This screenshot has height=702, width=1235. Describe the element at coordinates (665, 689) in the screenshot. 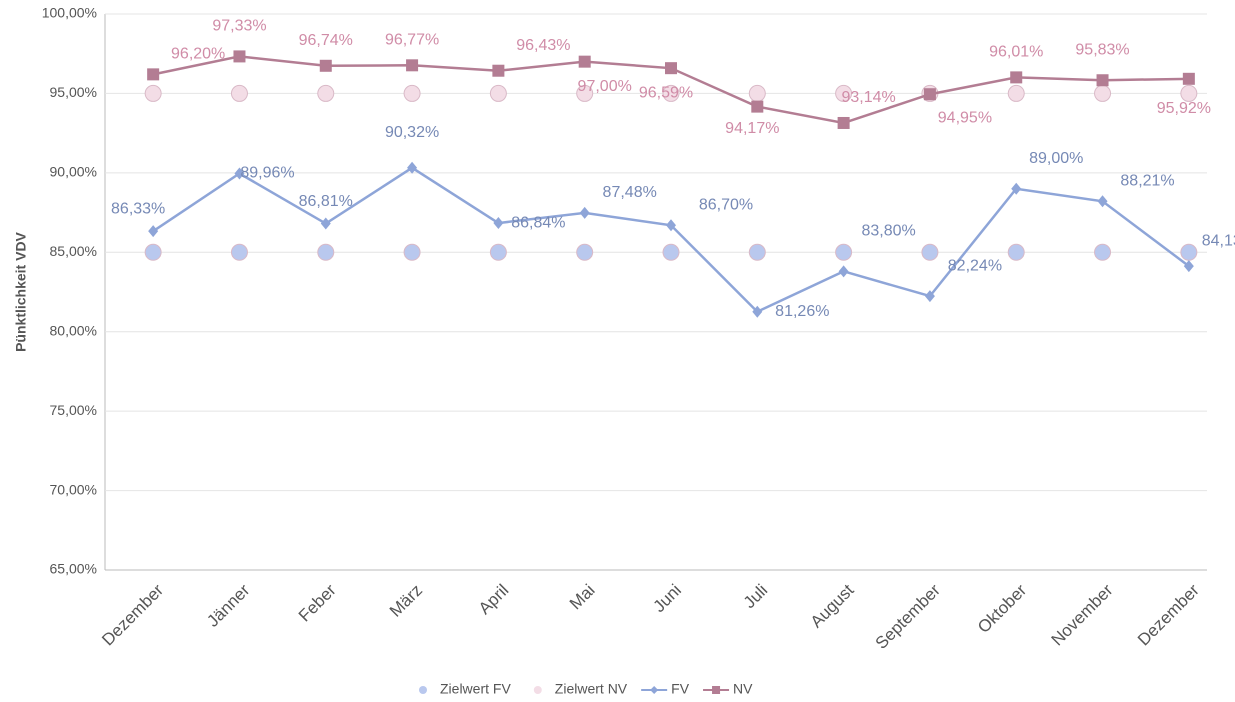

I see `legend-item: FV` at that location.